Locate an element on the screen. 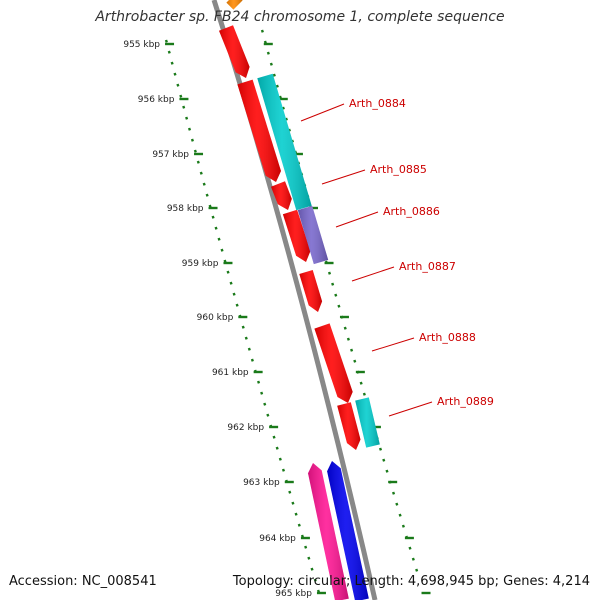 The width and height of the screenshot is (600, 600). tick-label: 964 kbp is located at coordinates (277, 539).